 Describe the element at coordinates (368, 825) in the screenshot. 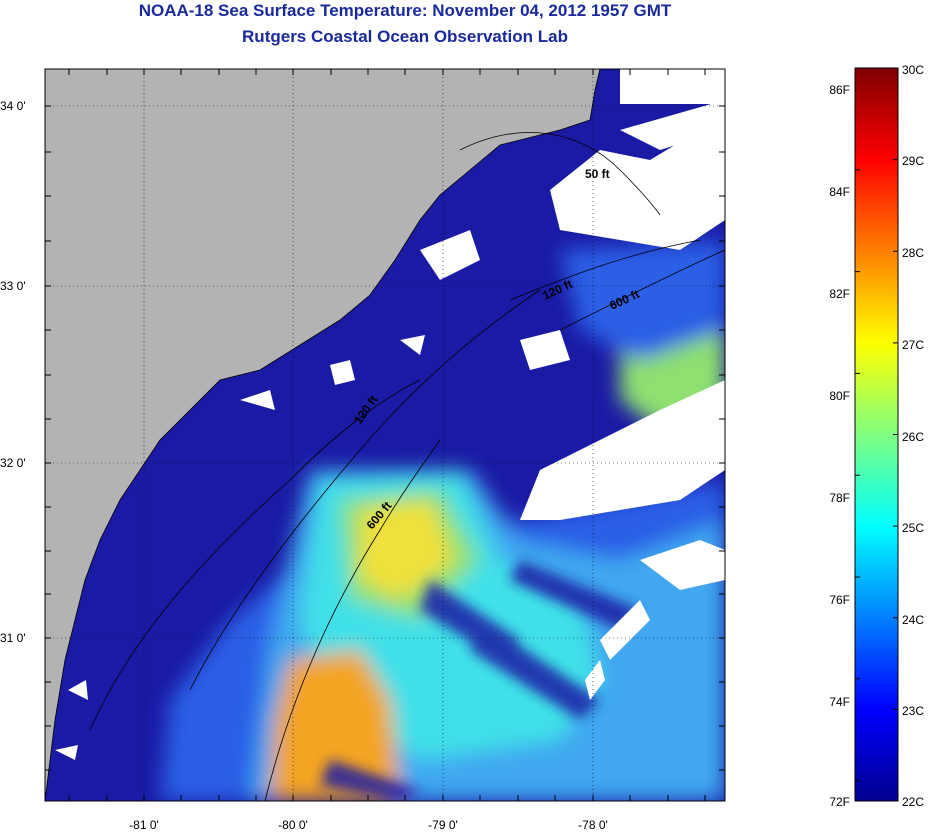

I see `lon-axis-labels: -81 0' -80 0' -79 0' -78 0'` at that location.